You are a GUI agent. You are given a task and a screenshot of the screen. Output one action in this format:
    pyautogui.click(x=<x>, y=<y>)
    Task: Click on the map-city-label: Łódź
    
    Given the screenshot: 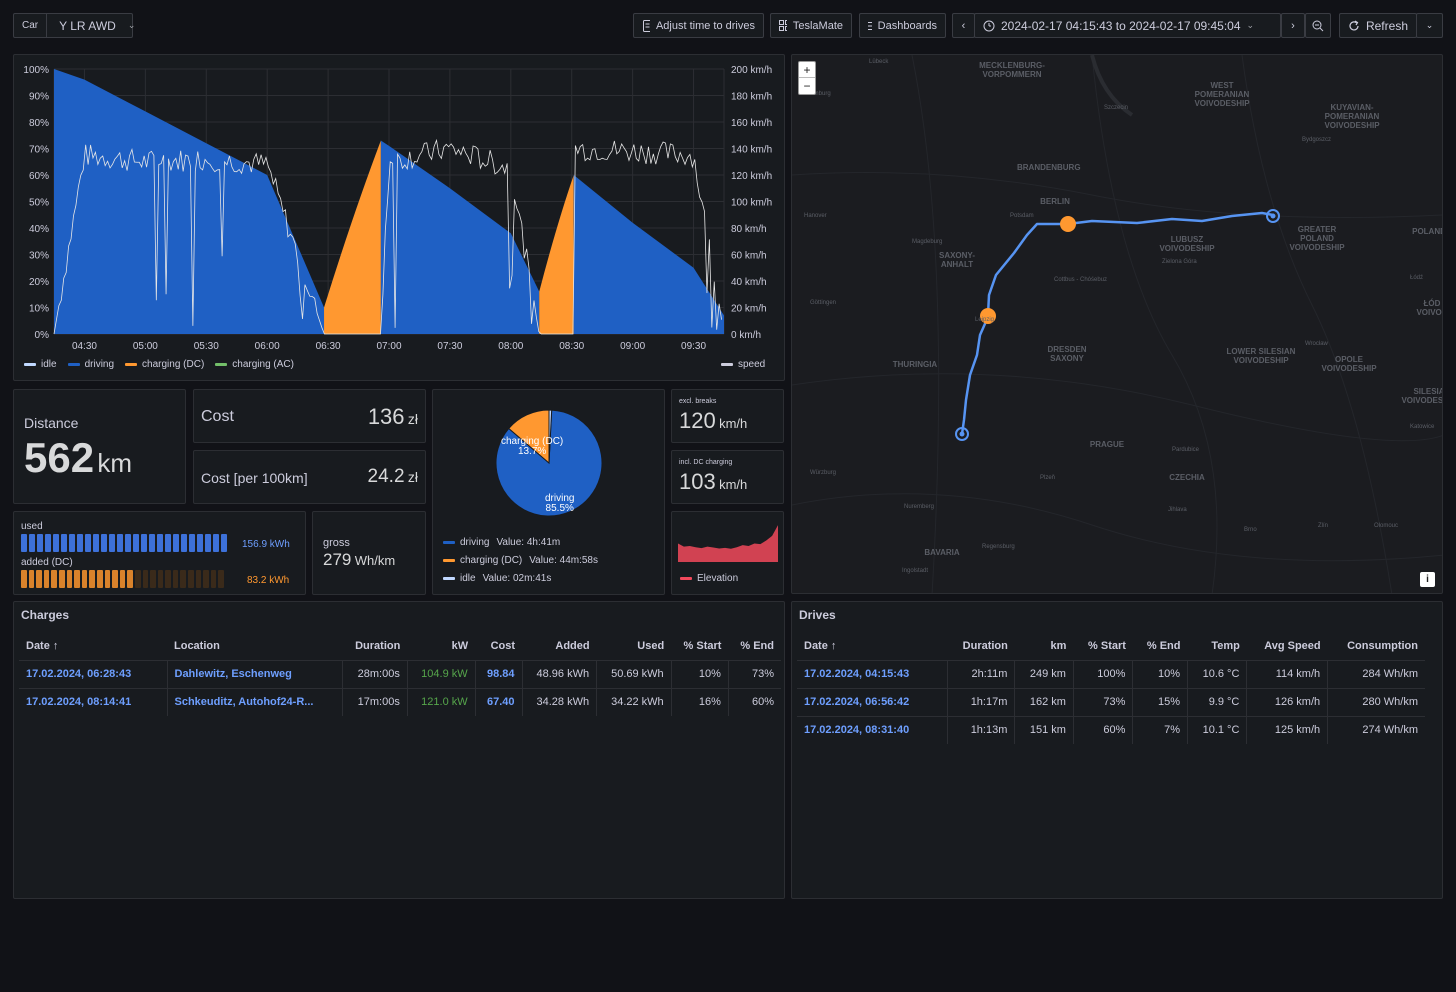 What is the action you would take?
    pyautogui.click(x=1417, y=278)
    